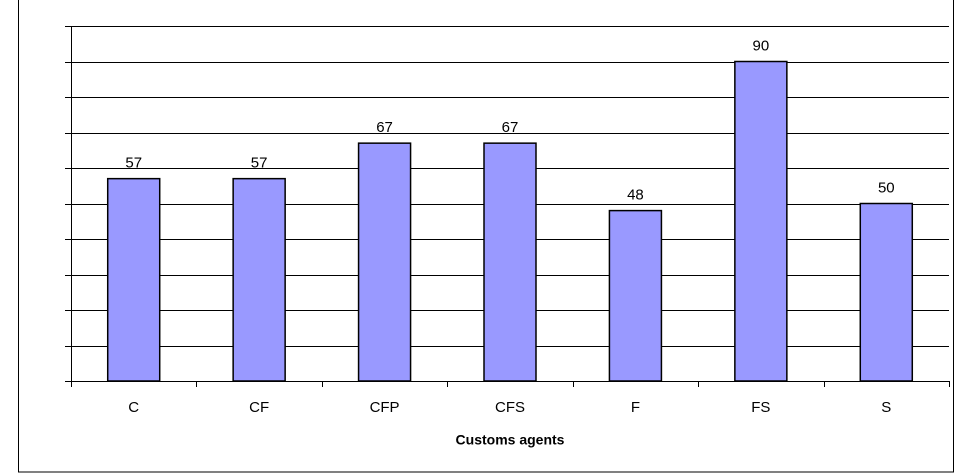 This screenshot has height=473, width=955. Describe the element at coordinates (760, 407) in the screenshot. I see `x-tick-label: FS` at that location.